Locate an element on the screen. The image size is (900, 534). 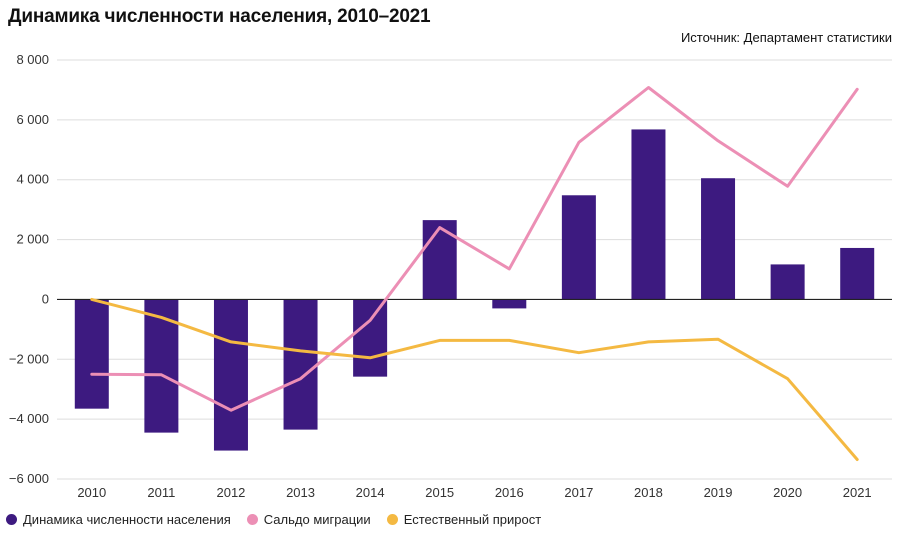
x-tick-label: 2018 is located at coordinates (648, 492).